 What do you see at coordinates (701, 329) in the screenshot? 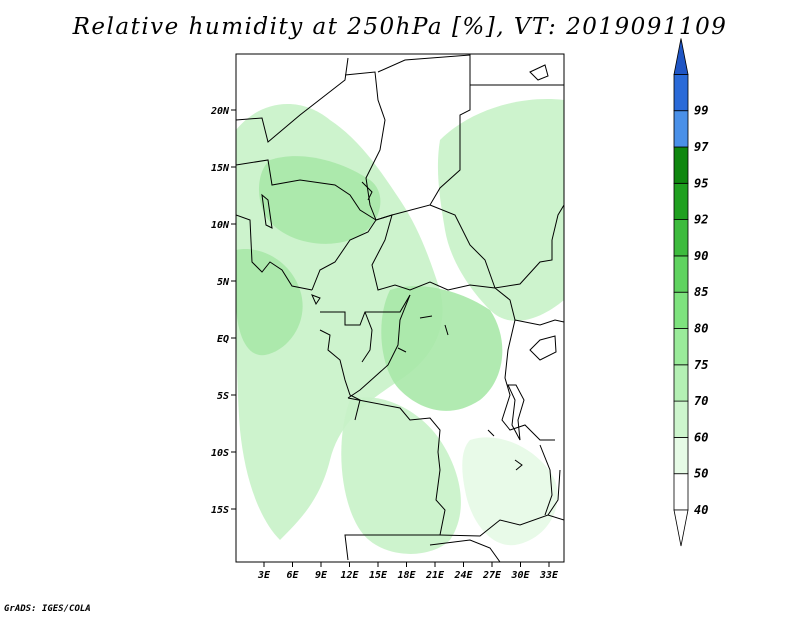
I see `colorbar-label: 80` at bounding box center [701, 329].